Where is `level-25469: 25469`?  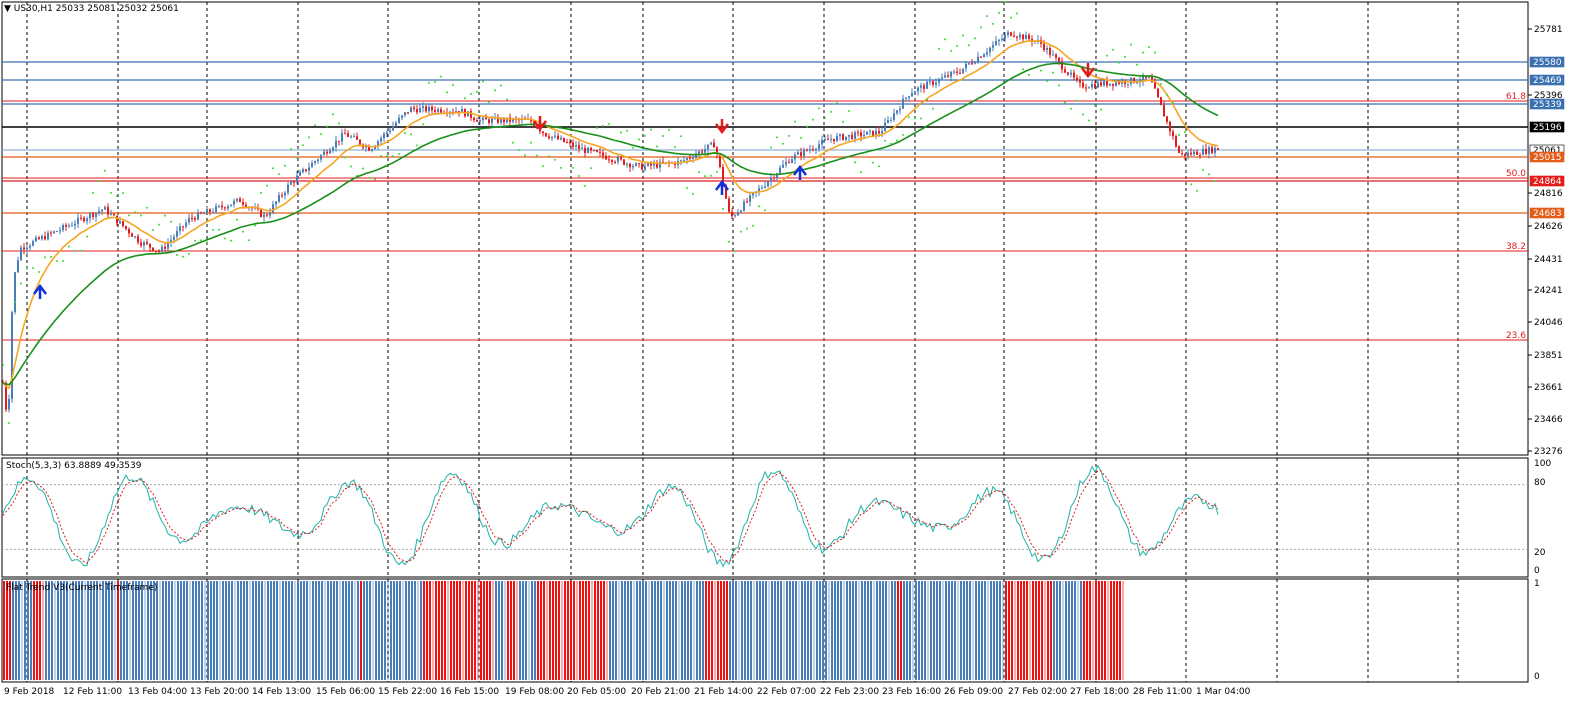 level-25469: 25469 is located at coordinates (1547, 80).